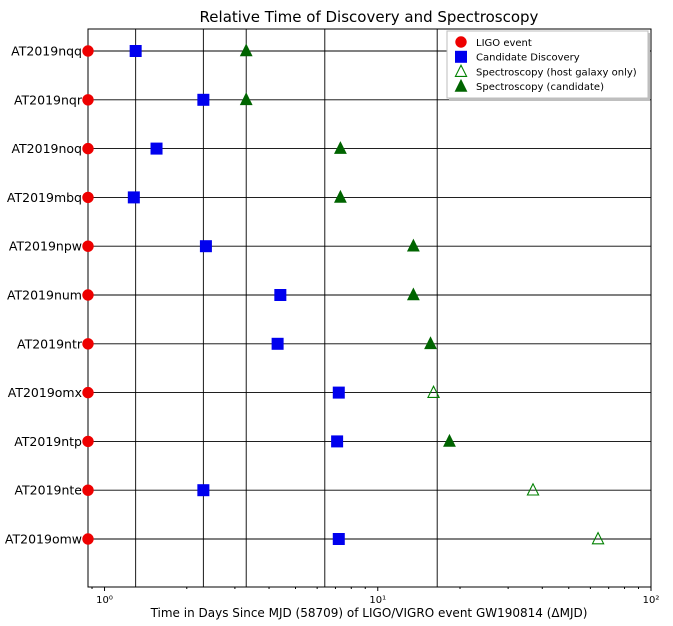 The width and height of the screenshot is (673, 626). I want to click on y-tick-label: AT2019ntp, so click(48, 441).